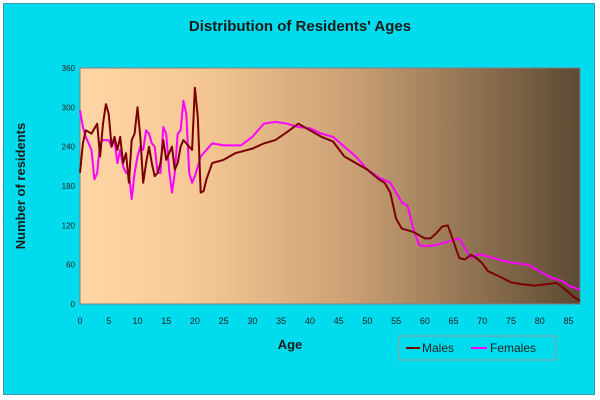  What do you see at coordinates (70, 265) in the screenshot?
I see `y-tick-label: 60` at bounding box center [70, 265].